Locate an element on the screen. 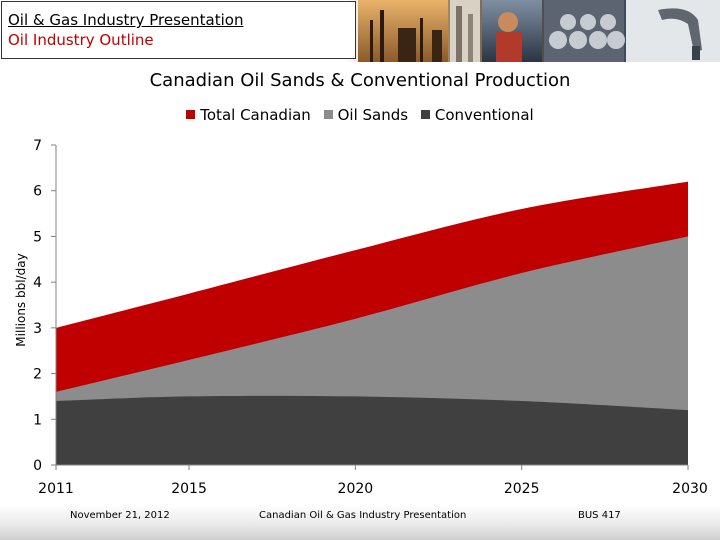  legend-item-conventional: Conventional is located at coordinates (477, 115).